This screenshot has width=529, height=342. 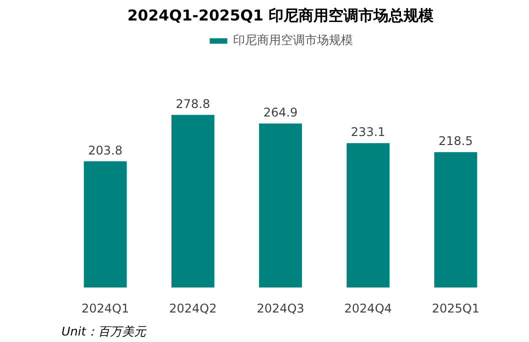 I want to click on x-tick-label: 2025Q1, so click(x=456, y=309).